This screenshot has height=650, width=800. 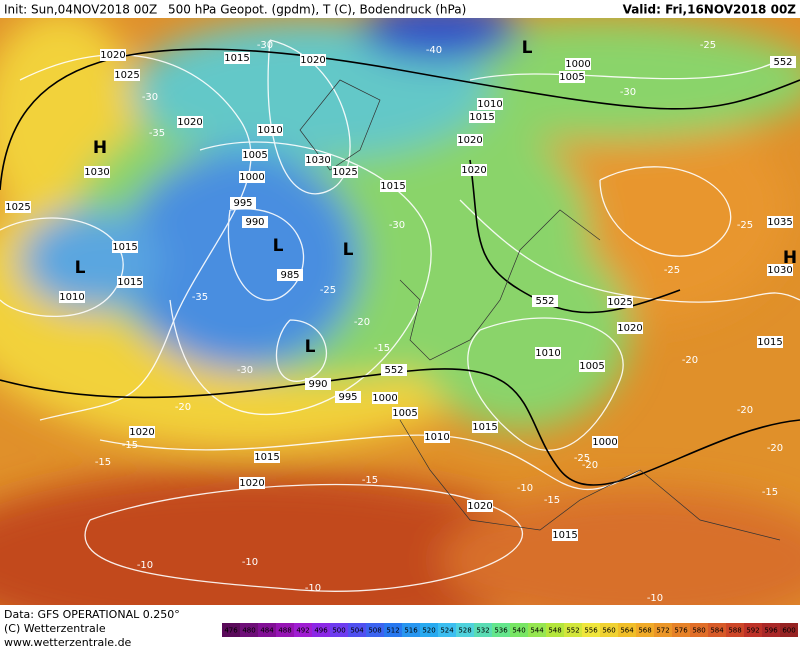 I want to click on pressure-center: H, so click(x=790, y=258).